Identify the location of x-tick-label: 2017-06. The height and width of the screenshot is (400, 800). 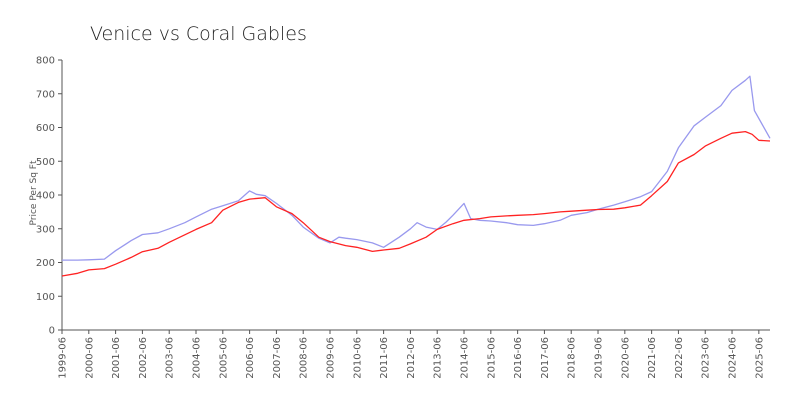
(545, 358).